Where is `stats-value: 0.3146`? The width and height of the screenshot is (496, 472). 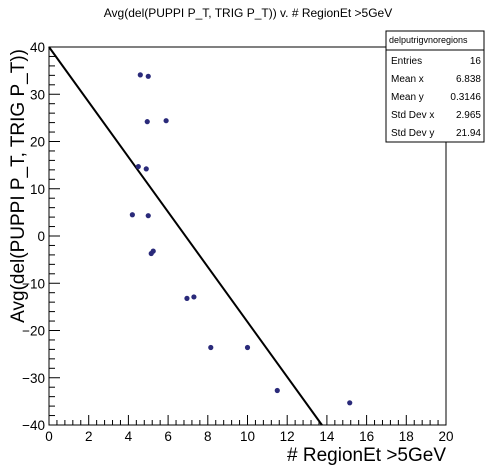
stats-value: 0.3146 is located at coordinates (465, 97).